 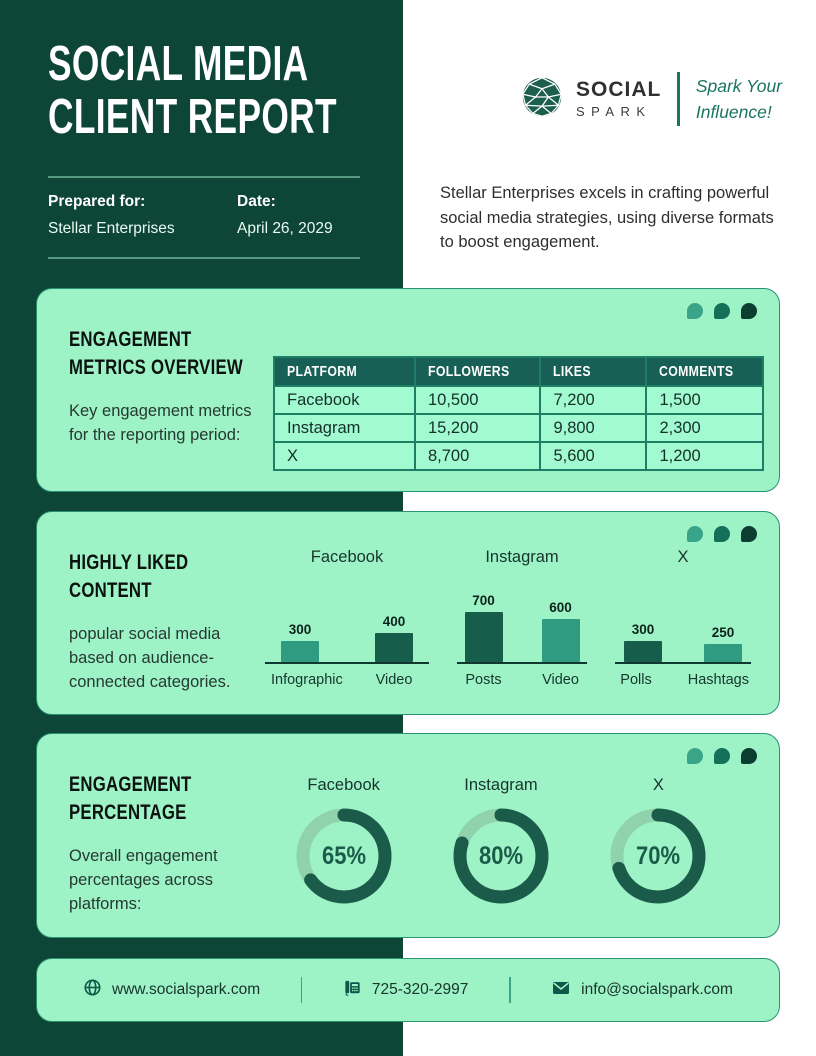 I want to click on footer-contact-bar: www.socialspark.com 725-320-2997, so click(x=408, y=990).